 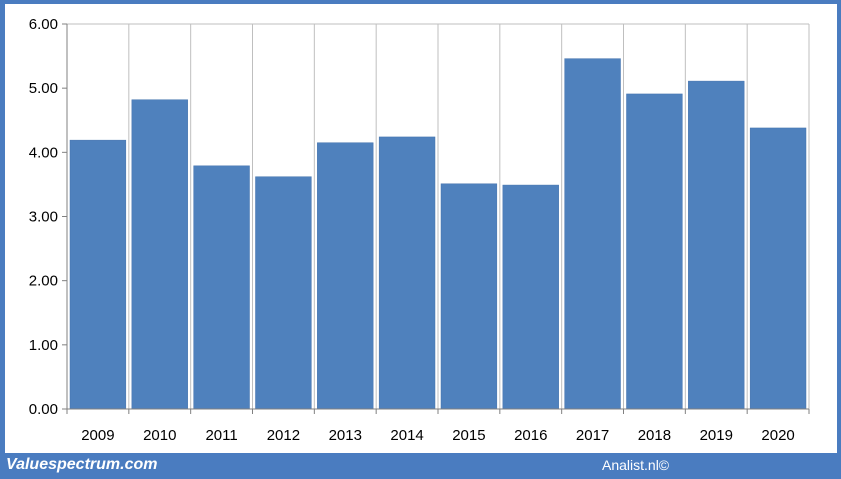 I want to click on x-tick-label: 2012, so click(x=283, y=435).